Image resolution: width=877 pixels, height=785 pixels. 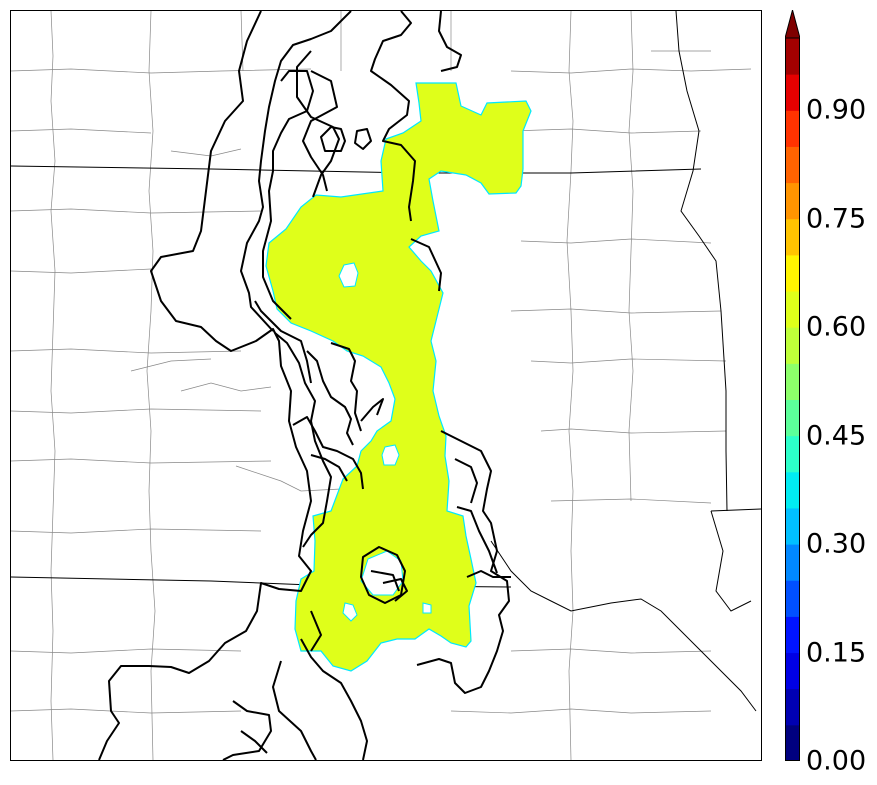 What do you see at coordinates (836, 761) in the screenshot?
I see `colorbar-tick-label: 0.00` at bounding box center [836, 761].